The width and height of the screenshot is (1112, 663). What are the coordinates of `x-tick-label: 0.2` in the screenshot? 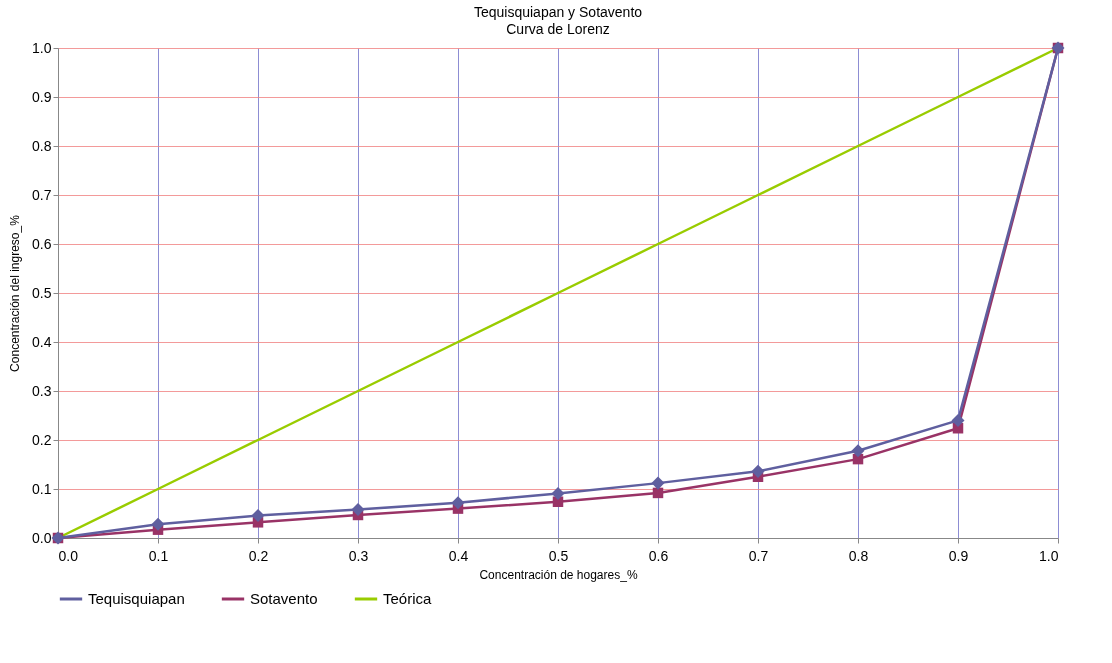 It's located at (258, 555).